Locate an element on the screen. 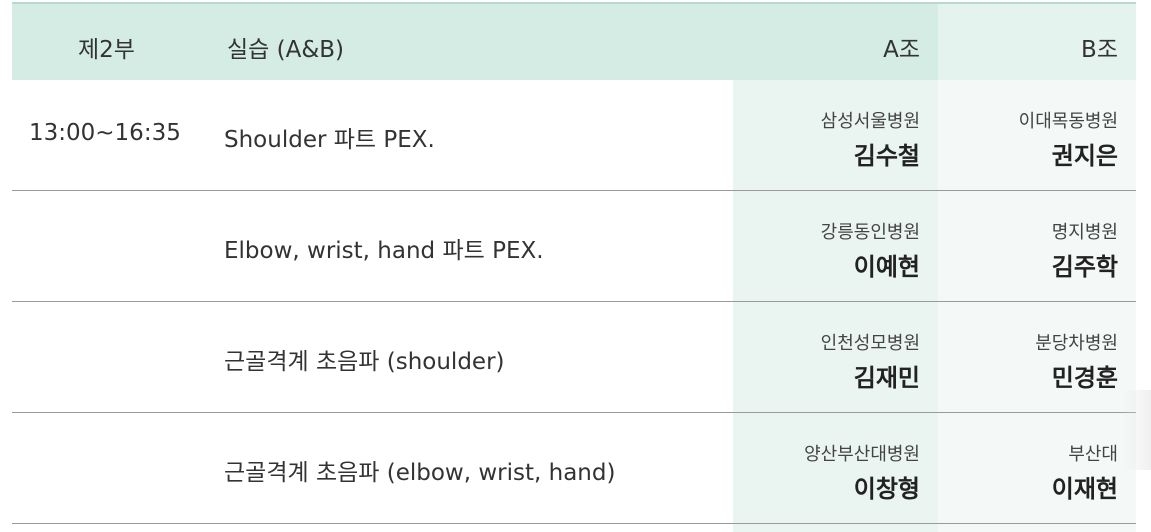  group-a-hospital: 강릉동인병원 is located at coordinates (870, 232).